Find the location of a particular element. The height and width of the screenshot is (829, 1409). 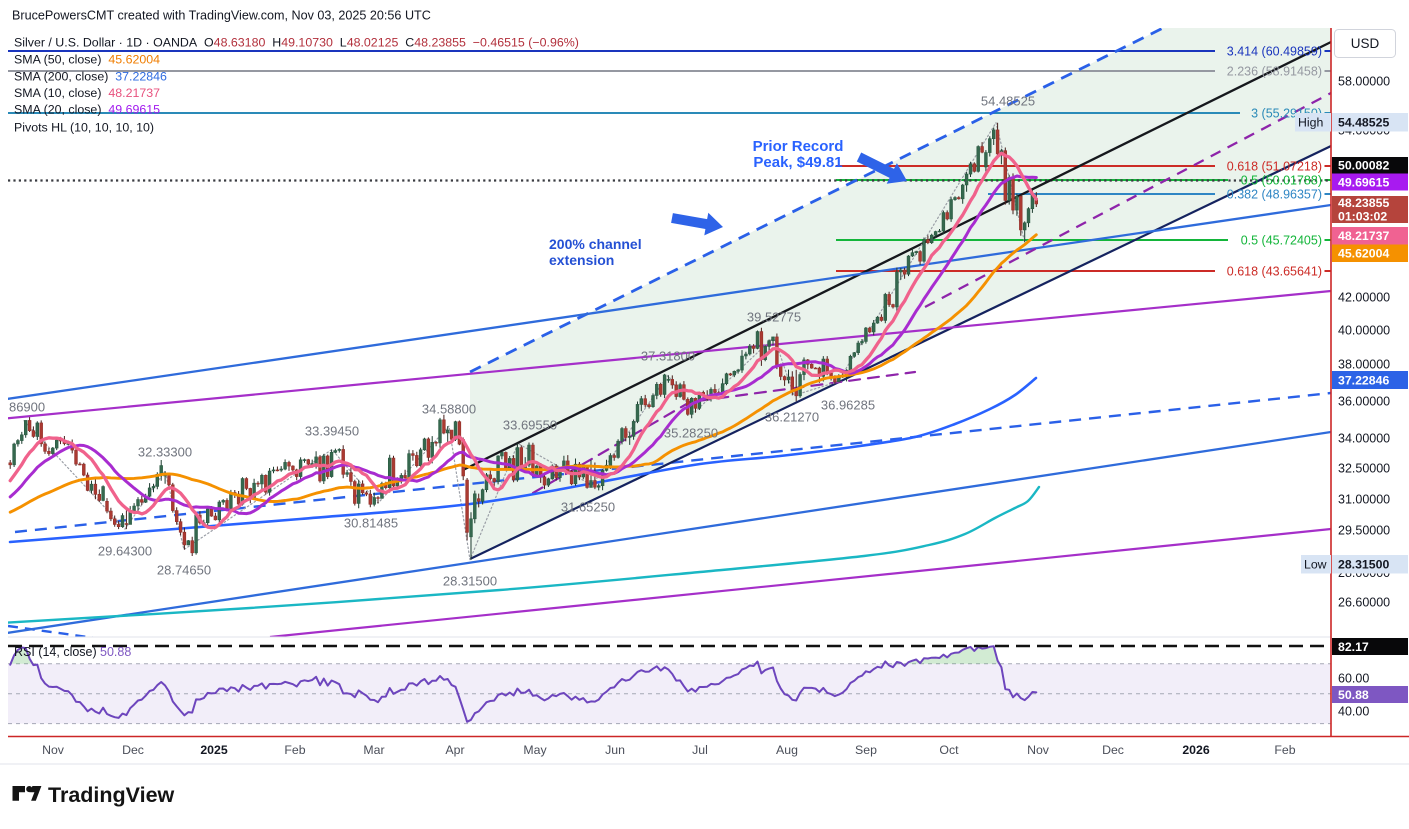

svg-text: SMA (50, close) 45.62004 is located at coordinates (87, 60).